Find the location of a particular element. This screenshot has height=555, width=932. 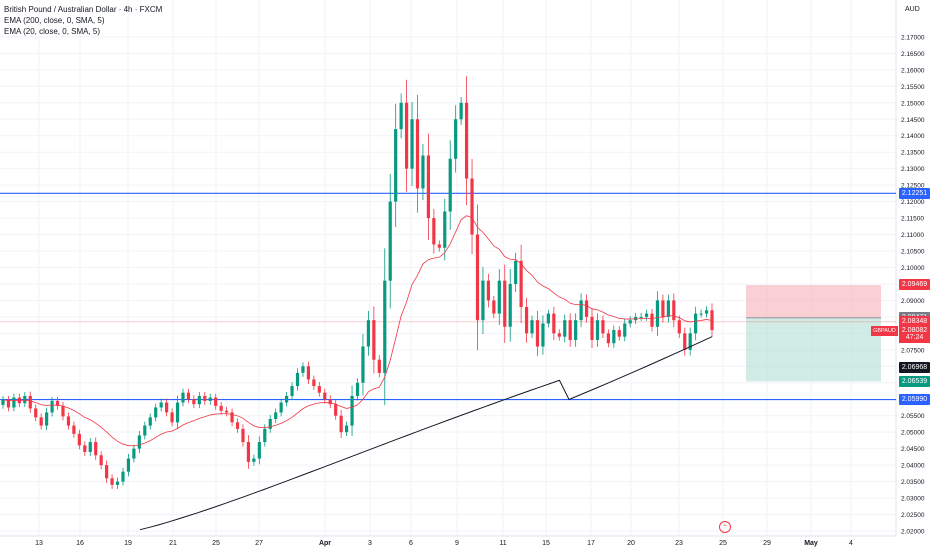

y-tick-label: 2.02000 is located at coordinates (913, 532).